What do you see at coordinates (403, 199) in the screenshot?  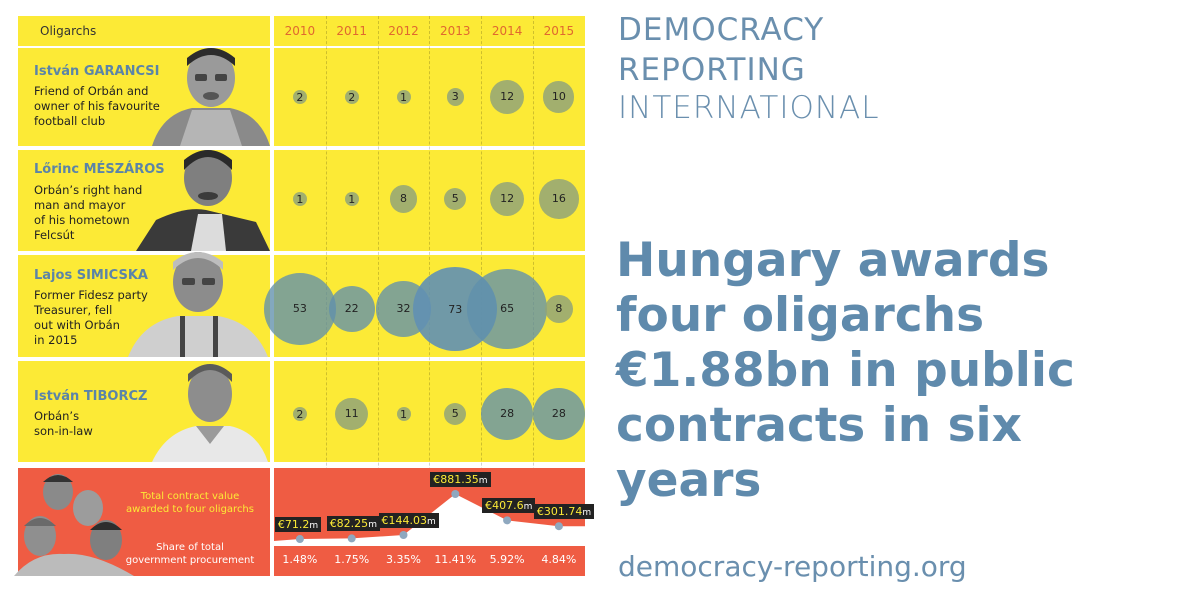 I see `bubble-mészáros-2012: 8` at bounding box center [403, 199].